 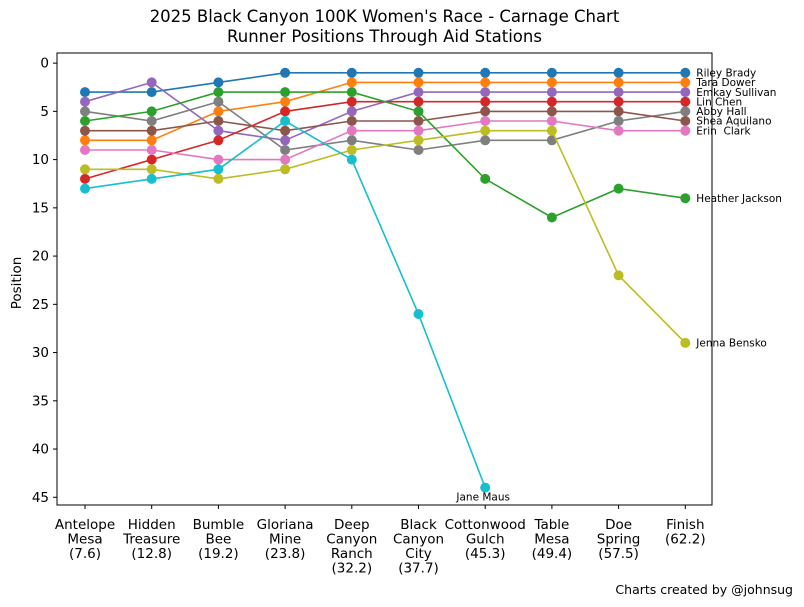 What do you see at coordinates (84, 540) in the screenshot?
I see `x-tick-label-antelope-mesa-(7.6): Mesa` at bounding box center [84, 540].